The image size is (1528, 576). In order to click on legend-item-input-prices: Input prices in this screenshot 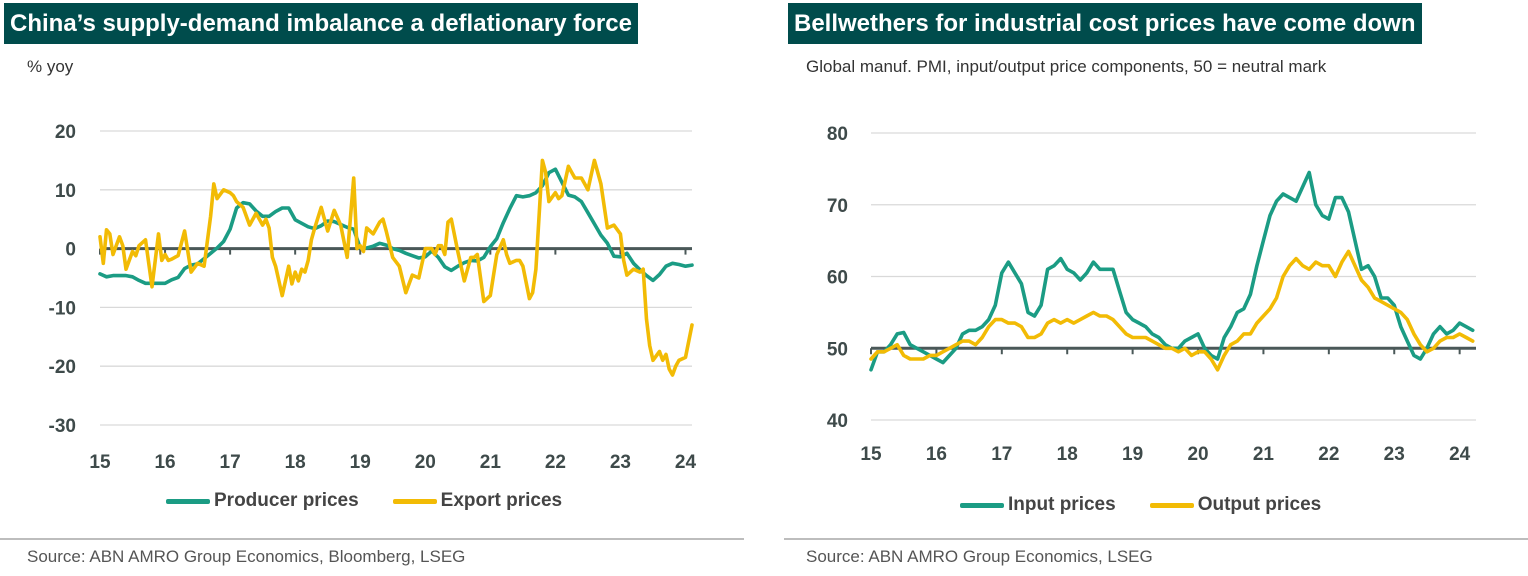, I will do `click(1038, 505)`.